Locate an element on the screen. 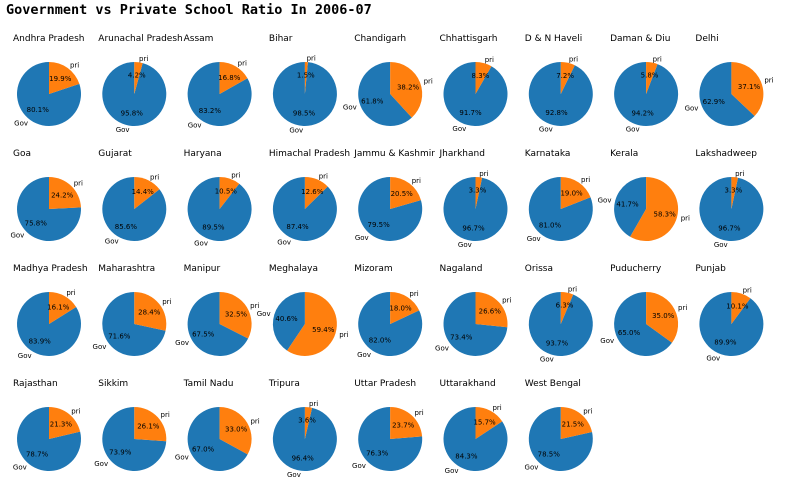  pie-title: Punjab is located at coordinates (710, 269).